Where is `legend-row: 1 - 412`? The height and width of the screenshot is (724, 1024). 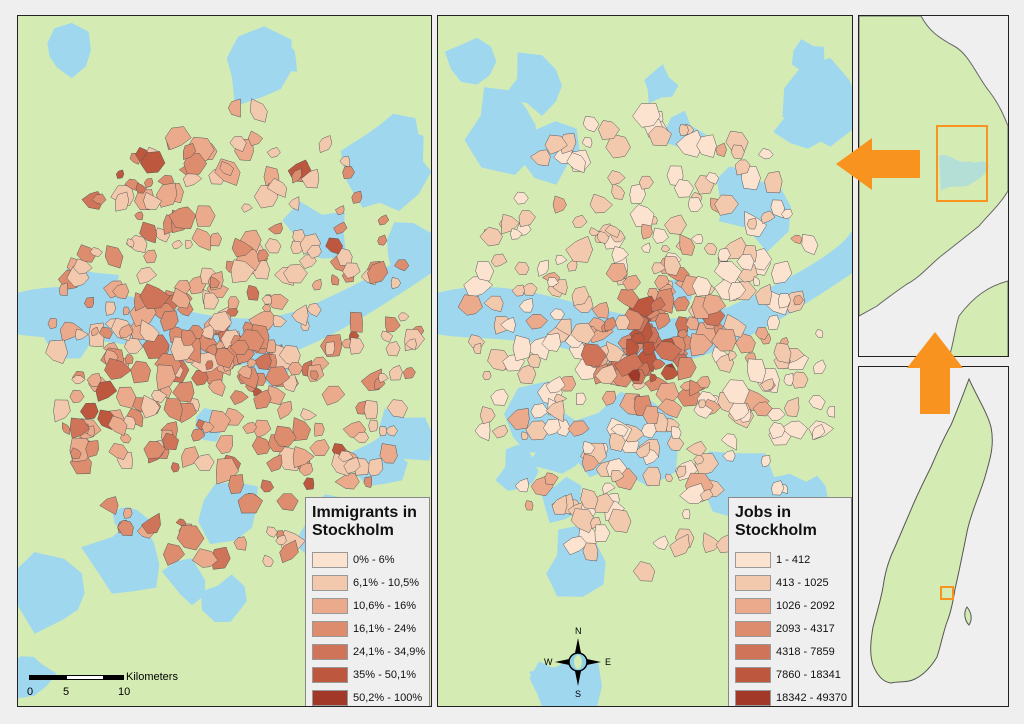 legend-row: 1 - 412 is located at coordinates (790, 559).